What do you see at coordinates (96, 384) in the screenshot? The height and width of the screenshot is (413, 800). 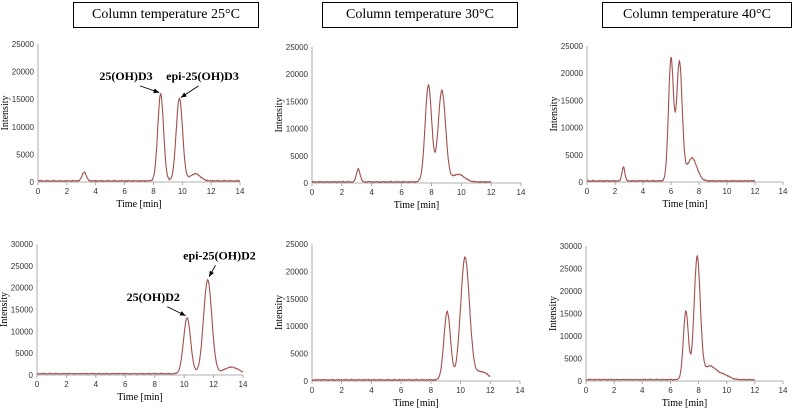 I see `chart-4-x-tick-label: 4` at bounding box center [96, 384].